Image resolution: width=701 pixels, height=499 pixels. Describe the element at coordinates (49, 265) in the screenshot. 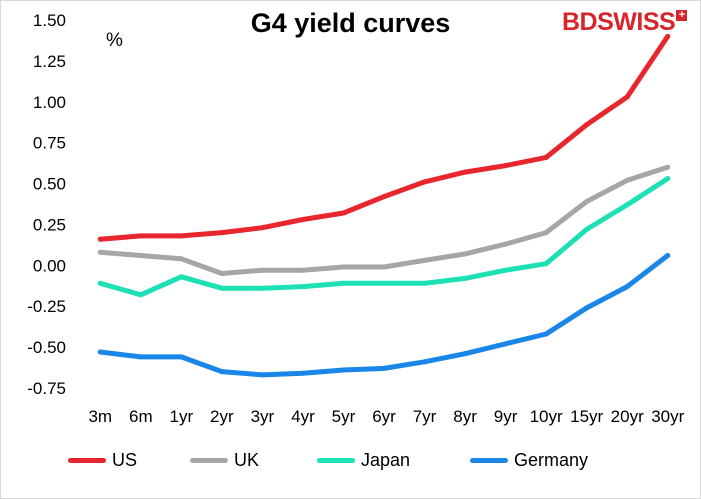

I see `y-tick-label: 0.00` at that location.